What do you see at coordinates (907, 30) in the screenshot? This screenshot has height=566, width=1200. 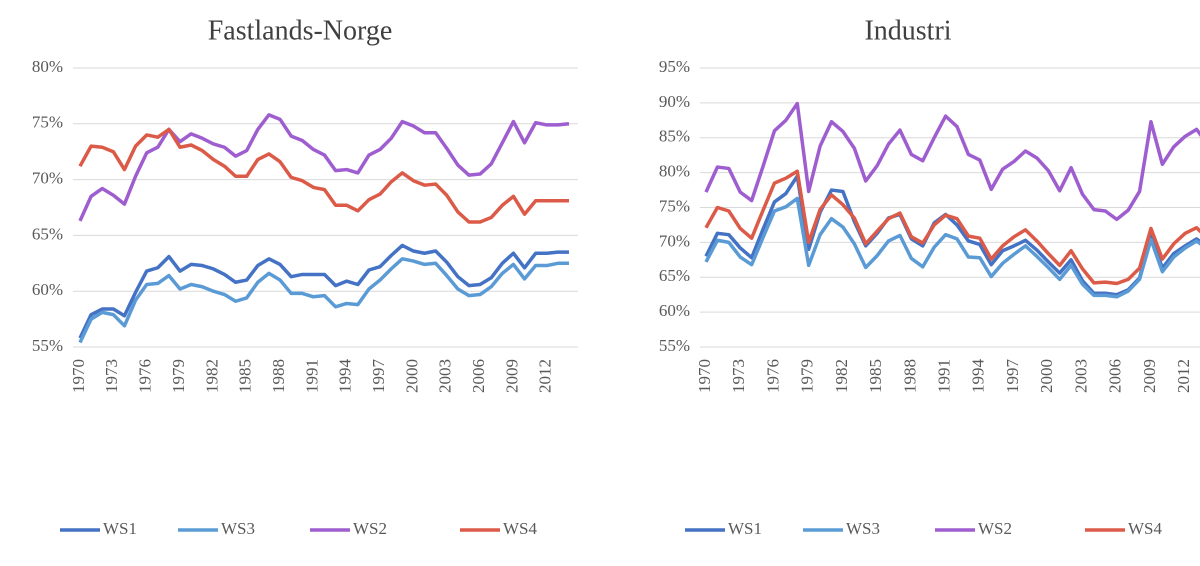 I see `chart-title: Industri` at bounding box center [907, 30].